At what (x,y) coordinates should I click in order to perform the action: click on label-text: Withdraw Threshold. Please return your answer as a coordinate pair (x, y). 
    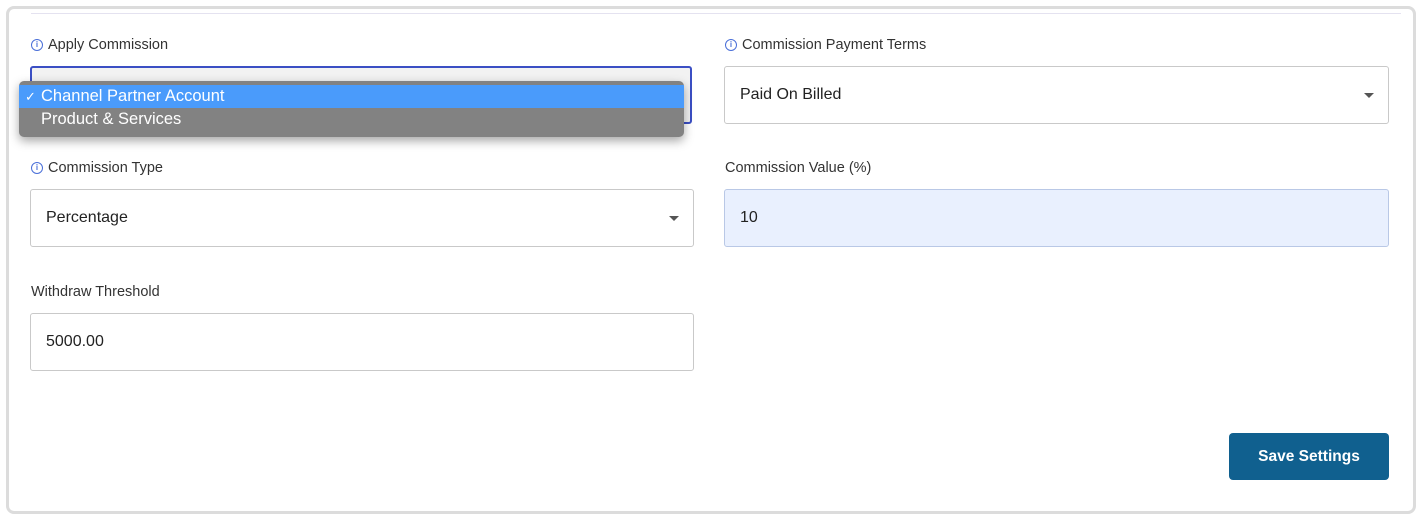
    Looking at the image, I should click on (95, 292).